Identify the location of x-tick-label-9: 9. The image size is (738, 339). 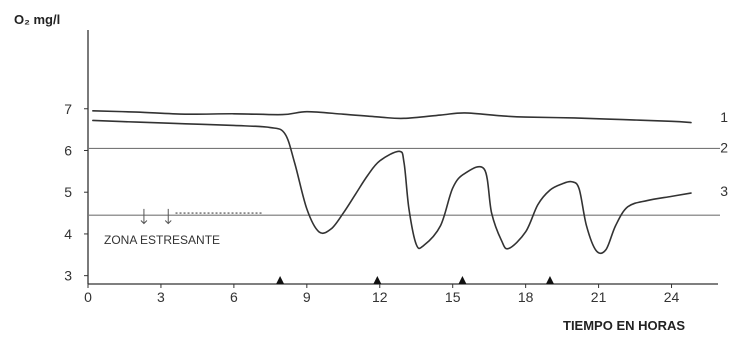
(307, 297).